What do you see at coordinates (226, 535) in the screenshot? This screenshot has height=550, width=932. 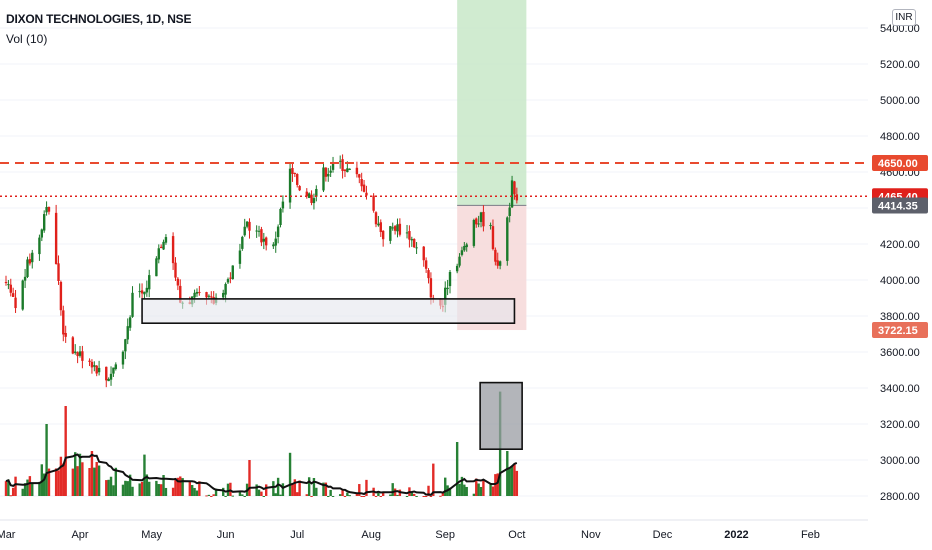 I see `time-tick-label: Jun` at bounding box center [226, 535].